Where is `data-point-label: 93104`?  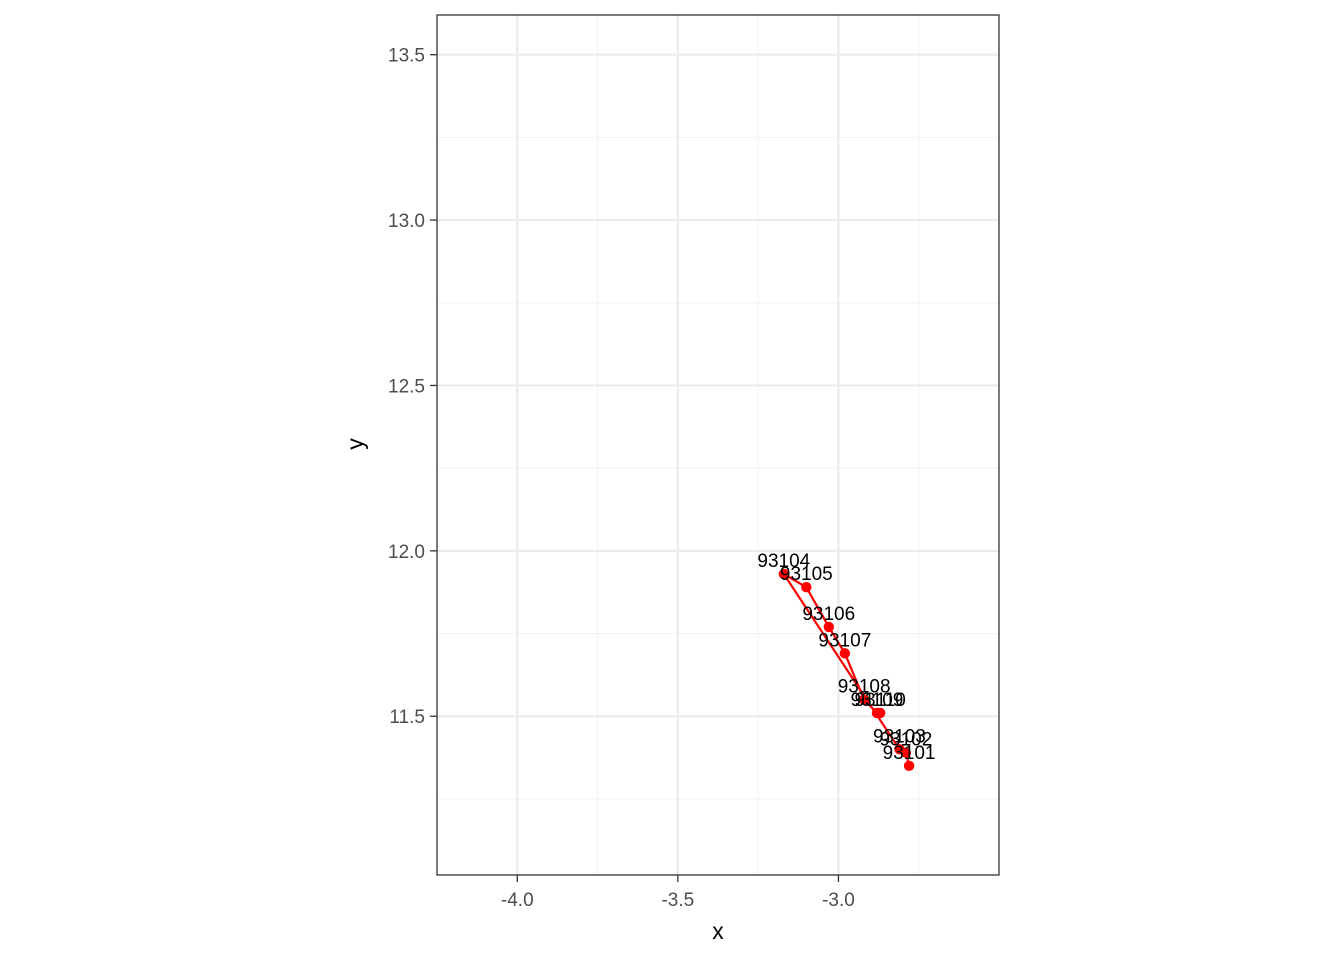 data-point-label: 93104 is located at coordinates (783, 561).